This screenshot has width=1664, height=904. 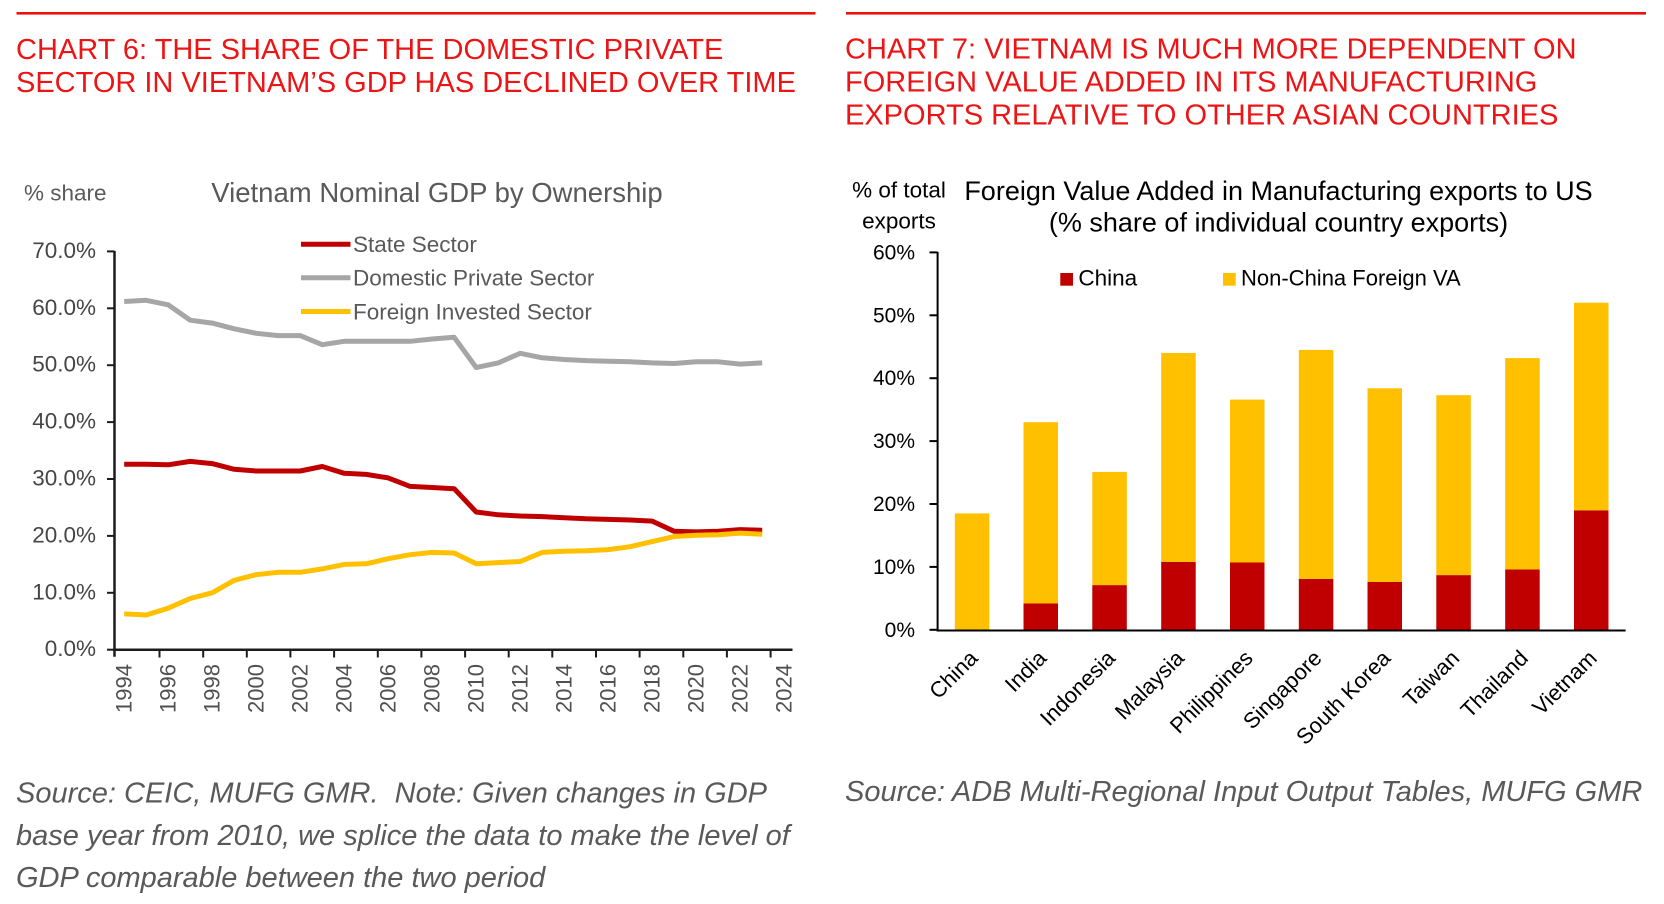 What do you see at coordinates (64, 421) in the screenshot?
I see `svg-text: 40.0%` at bounding box center [64, 421].